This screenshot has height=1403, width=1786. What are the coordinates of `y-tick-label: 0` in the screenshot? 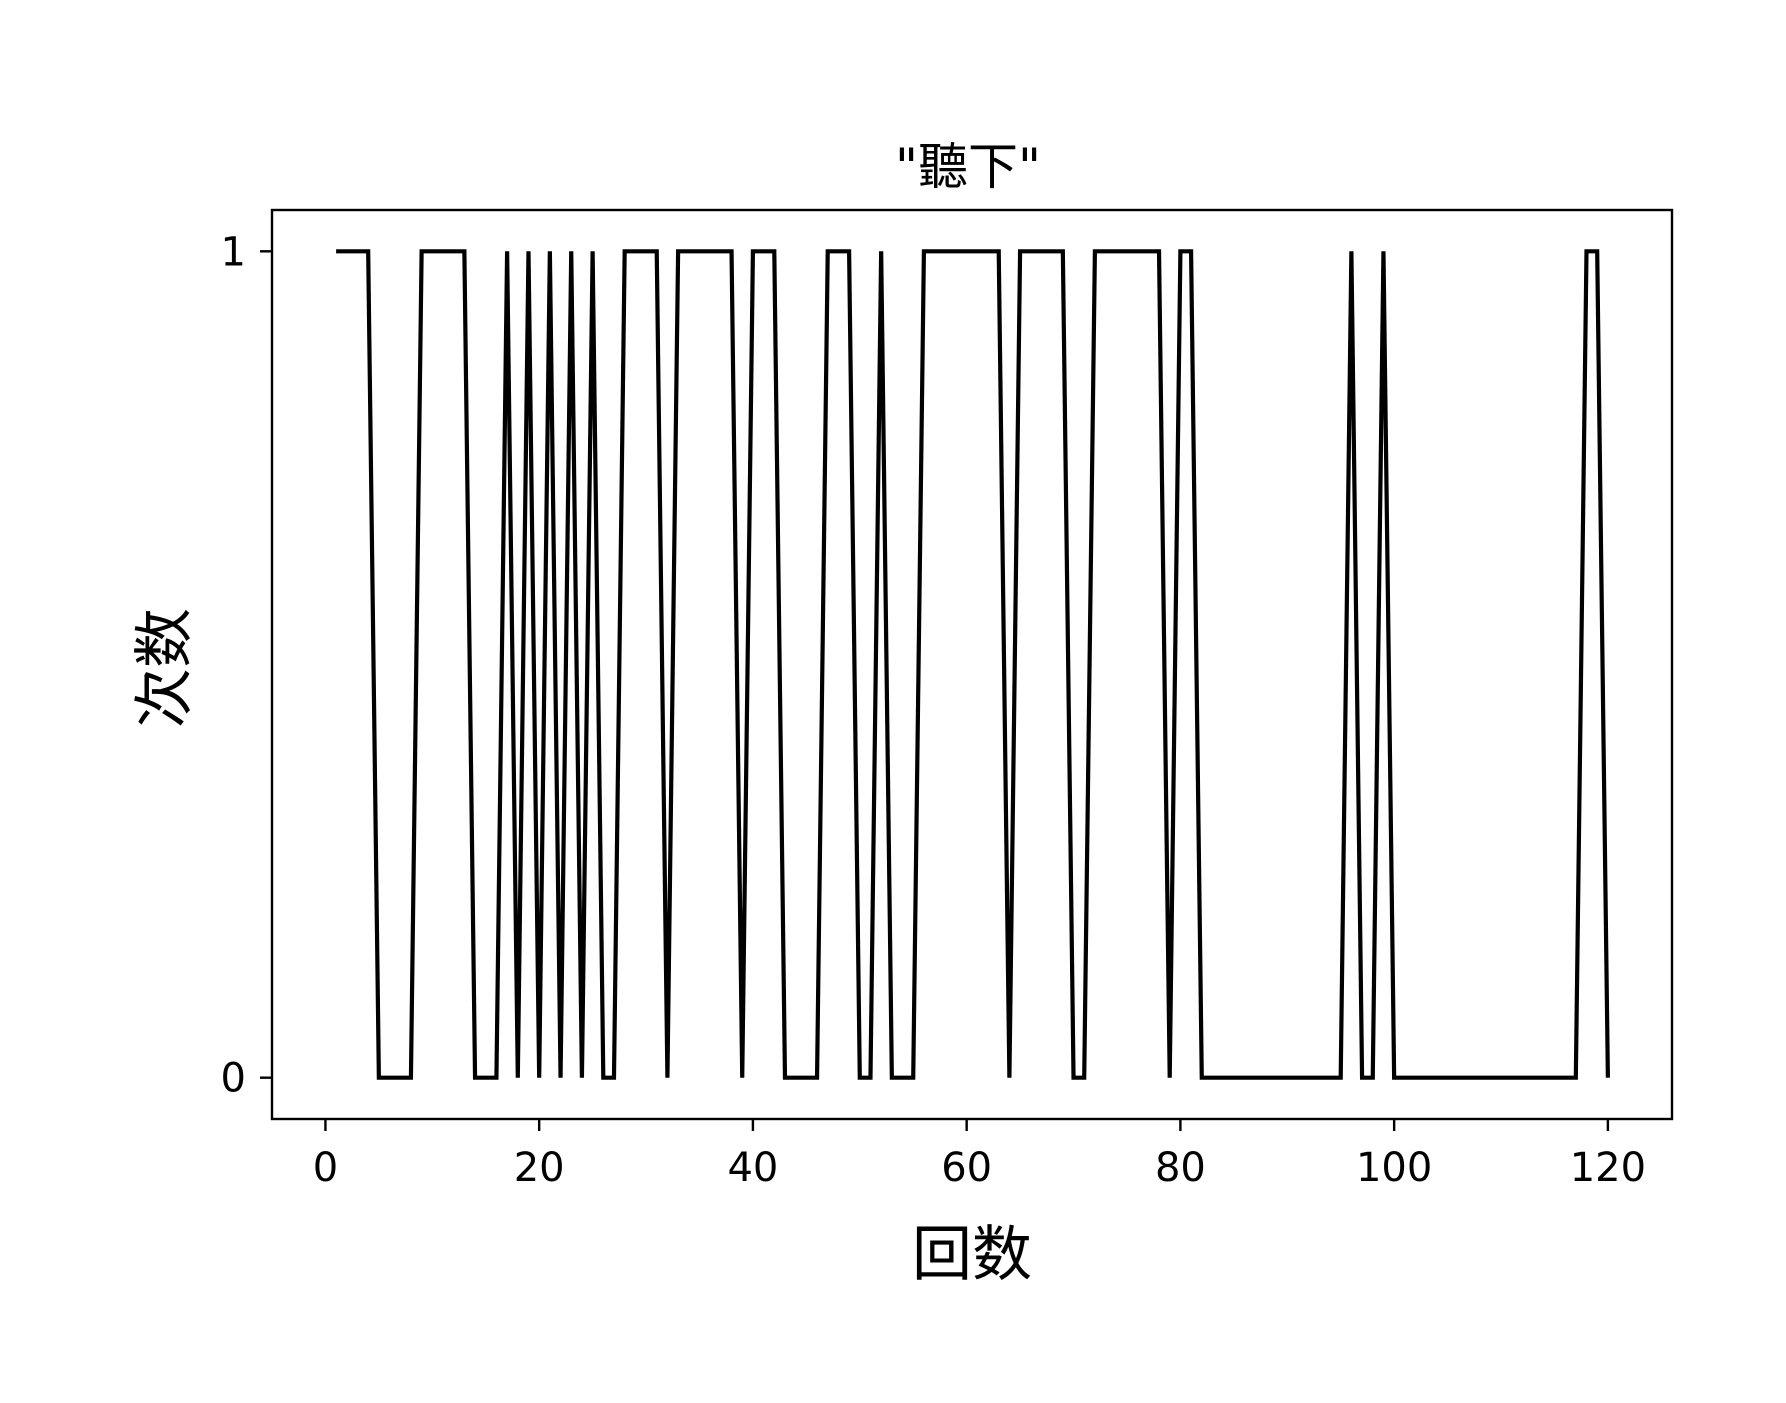 It's located at (233, 1079).